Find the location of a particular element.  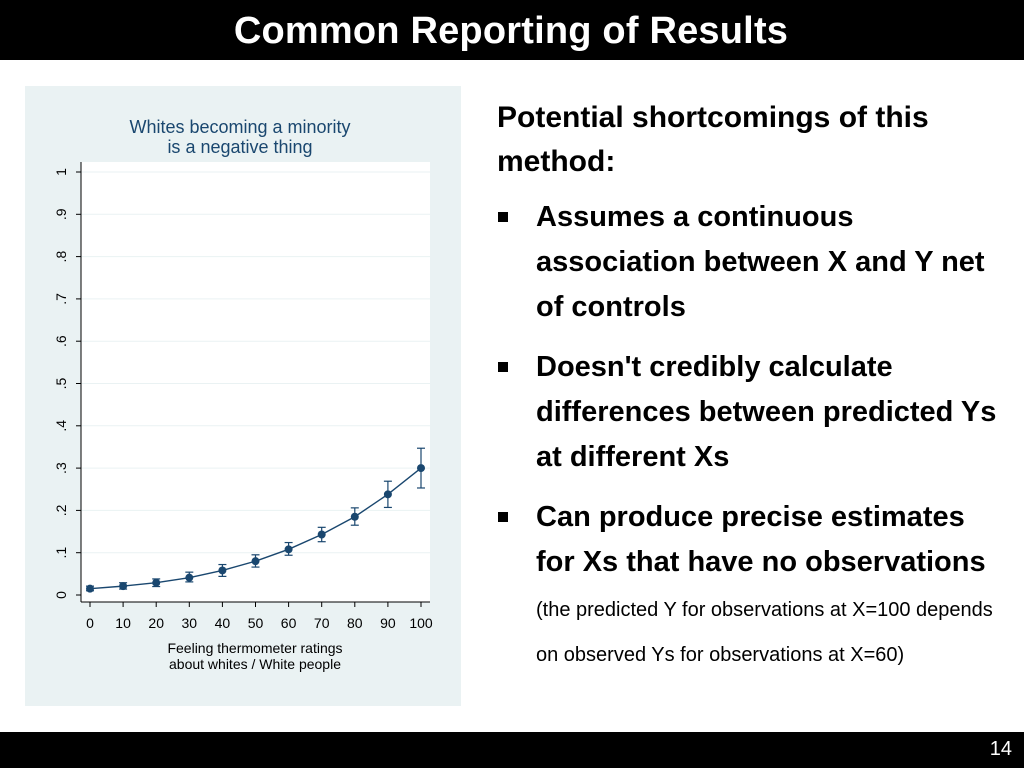

x-tick-label: 0 is located at coordinates (90, 623).